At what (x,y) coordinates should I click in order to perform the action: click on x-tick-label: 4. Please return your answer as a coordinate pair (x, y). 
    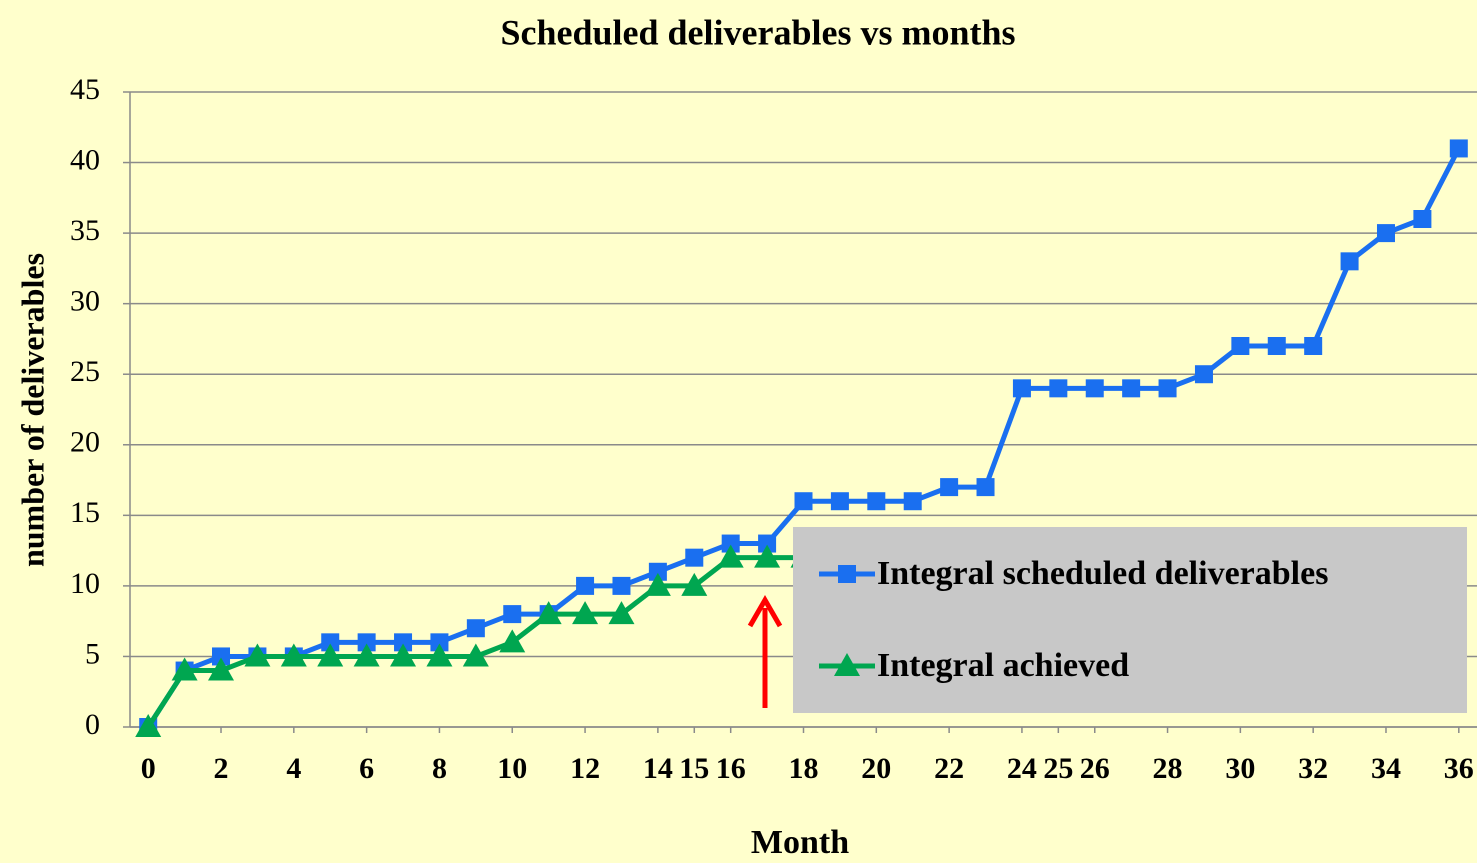
    Looking at the image, I should click on (293, 768).